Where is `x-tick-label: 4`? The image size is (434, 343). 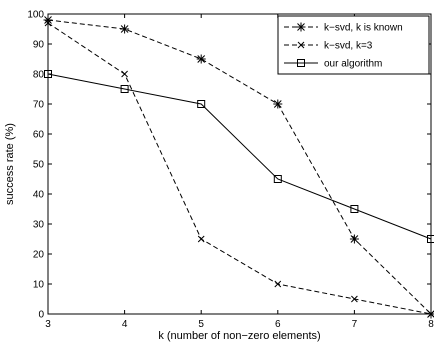
x-tick-label: 4 is located at coordinates (125, 324).